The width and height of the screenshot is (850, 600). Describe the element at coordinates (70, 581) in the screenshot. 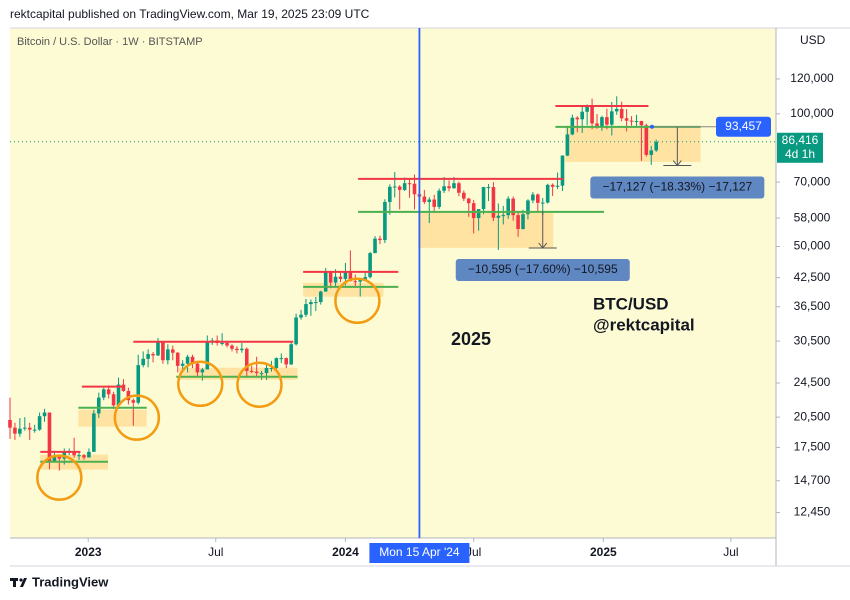

I see `footer: TradingView` at that location.